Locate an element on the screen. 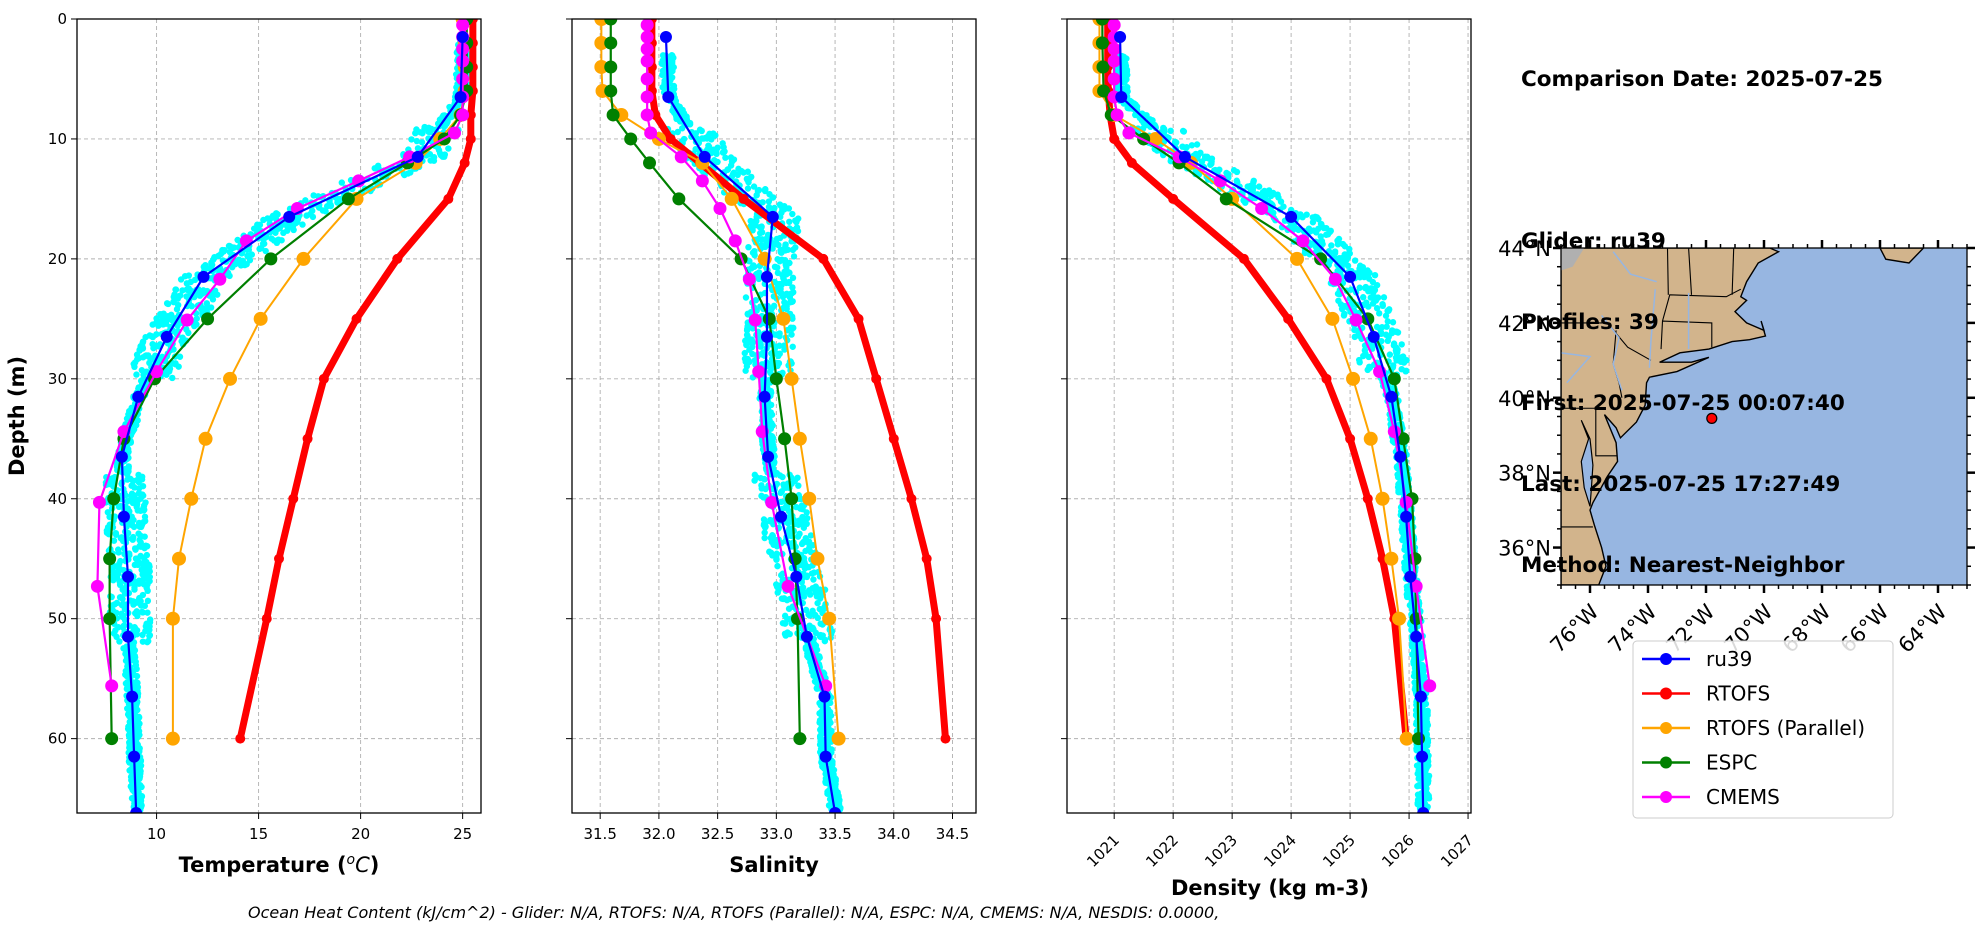  x-tick-label: 1027 is located at coordinates (1457, 851).